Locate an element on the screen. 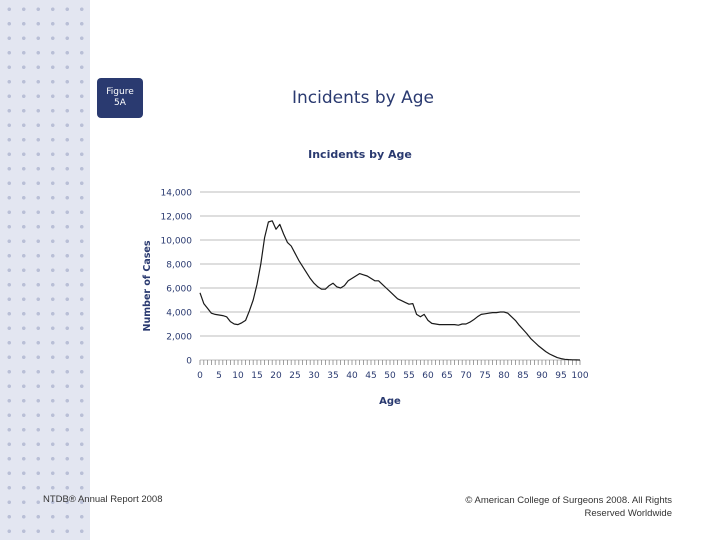 This screenshot has width=720, height=540. x-tick-label: 70 is located at coordinates (466, 376).